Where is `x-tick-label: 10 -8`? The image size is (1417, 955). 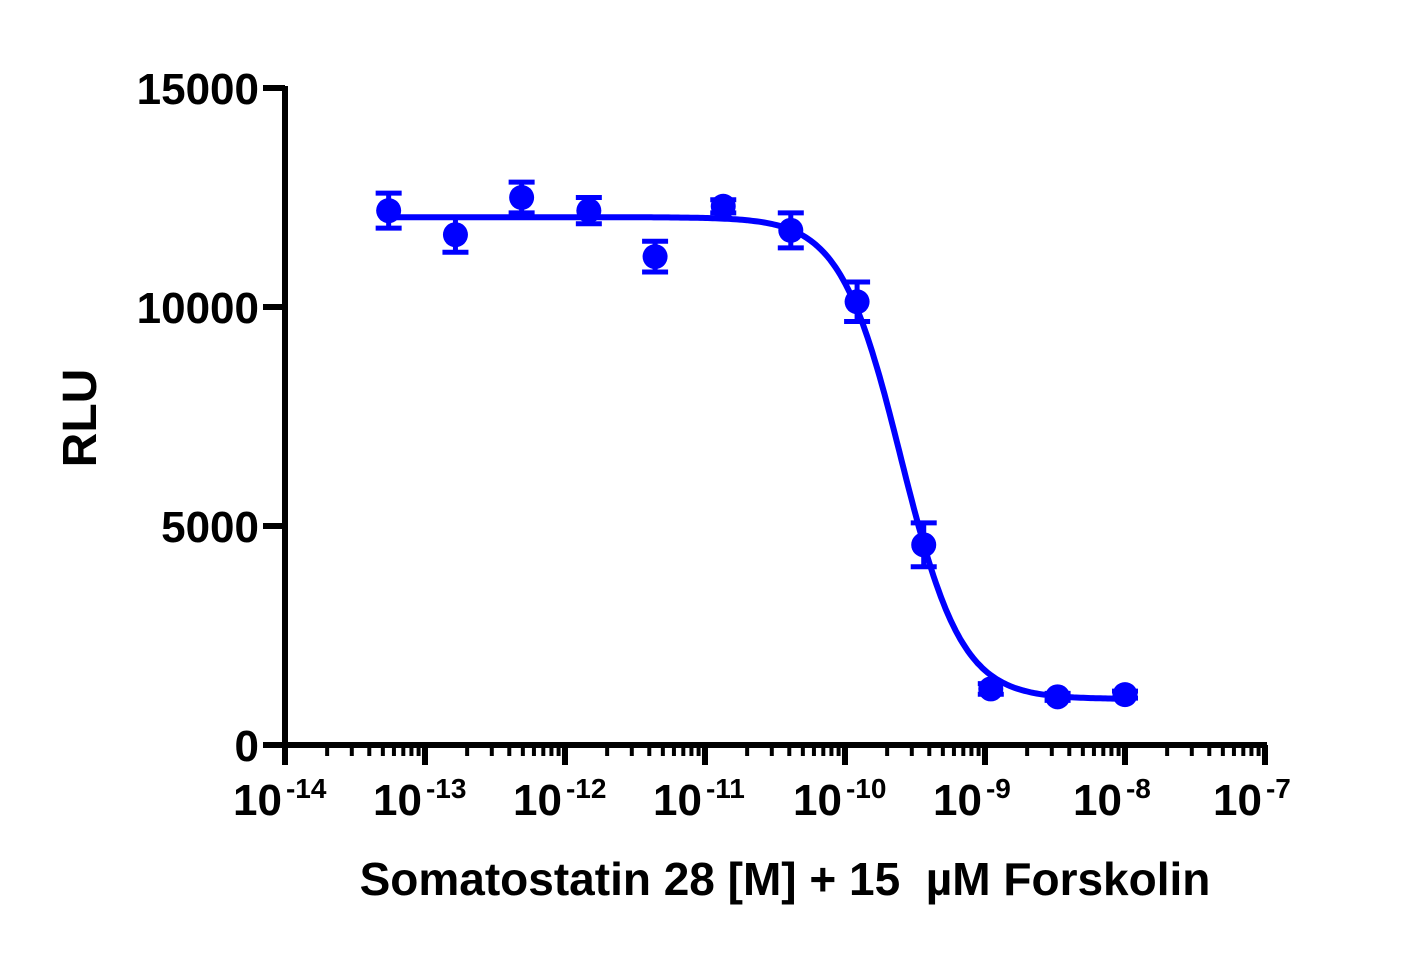
x-tick-label: 10 -8 is located at coordinates (1112, 799).